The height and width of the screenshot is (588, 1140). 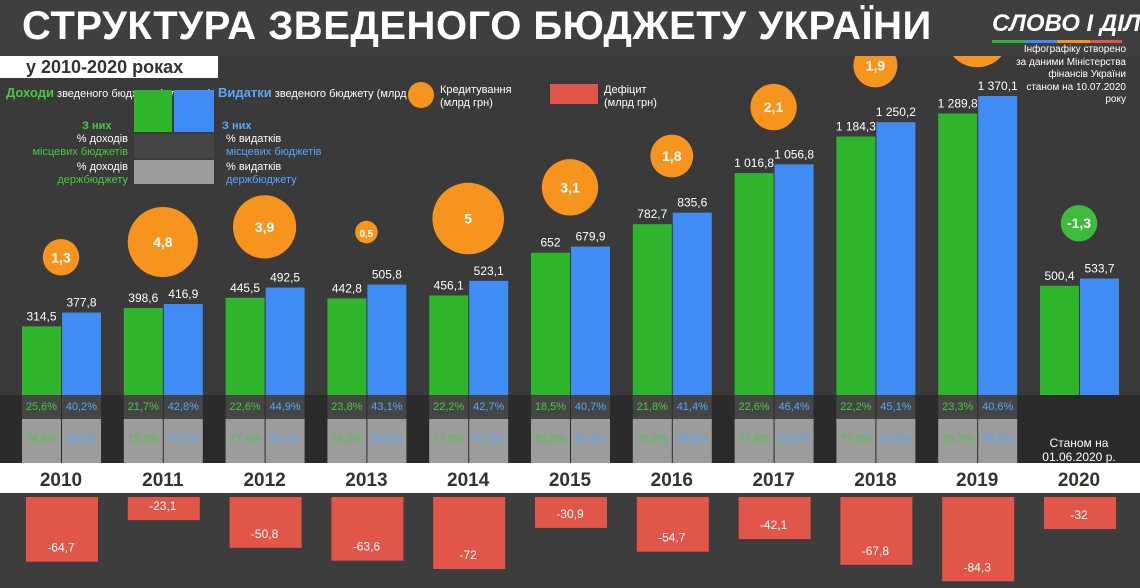 What do you see at coordinates (367, 547) in the screenshot?
I see `deficit-value-label: -63,6` at bounding box center [367, 547].